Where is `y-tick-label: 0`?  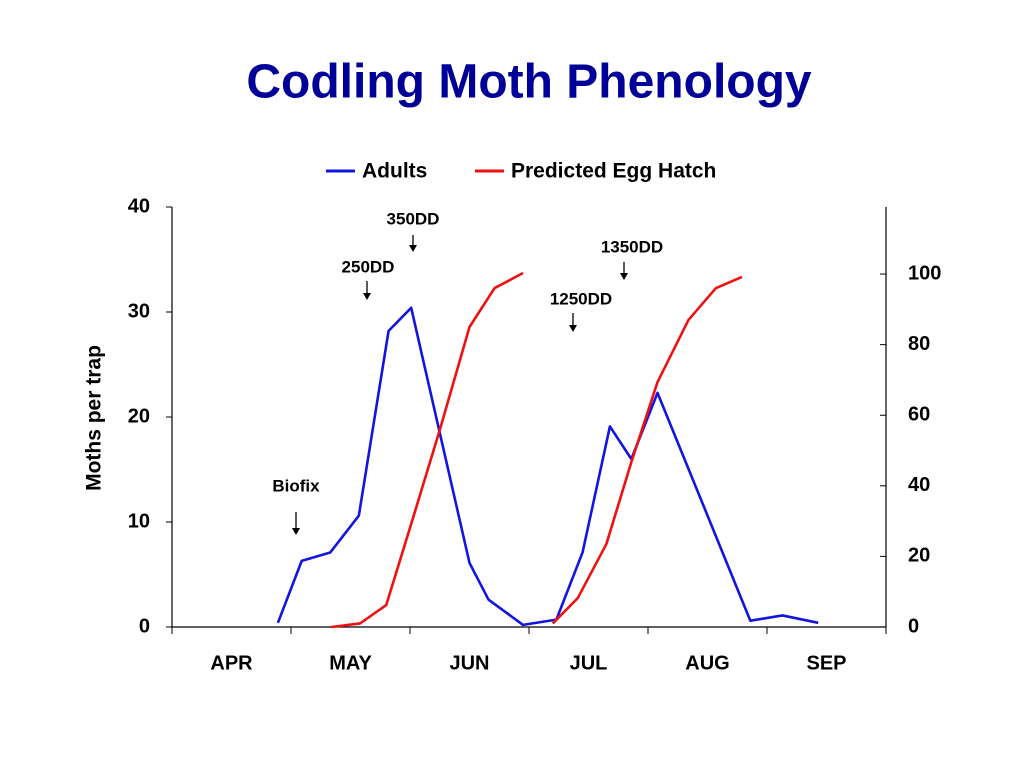 y-tick-label: 0 is located at coordinates (144, 626).